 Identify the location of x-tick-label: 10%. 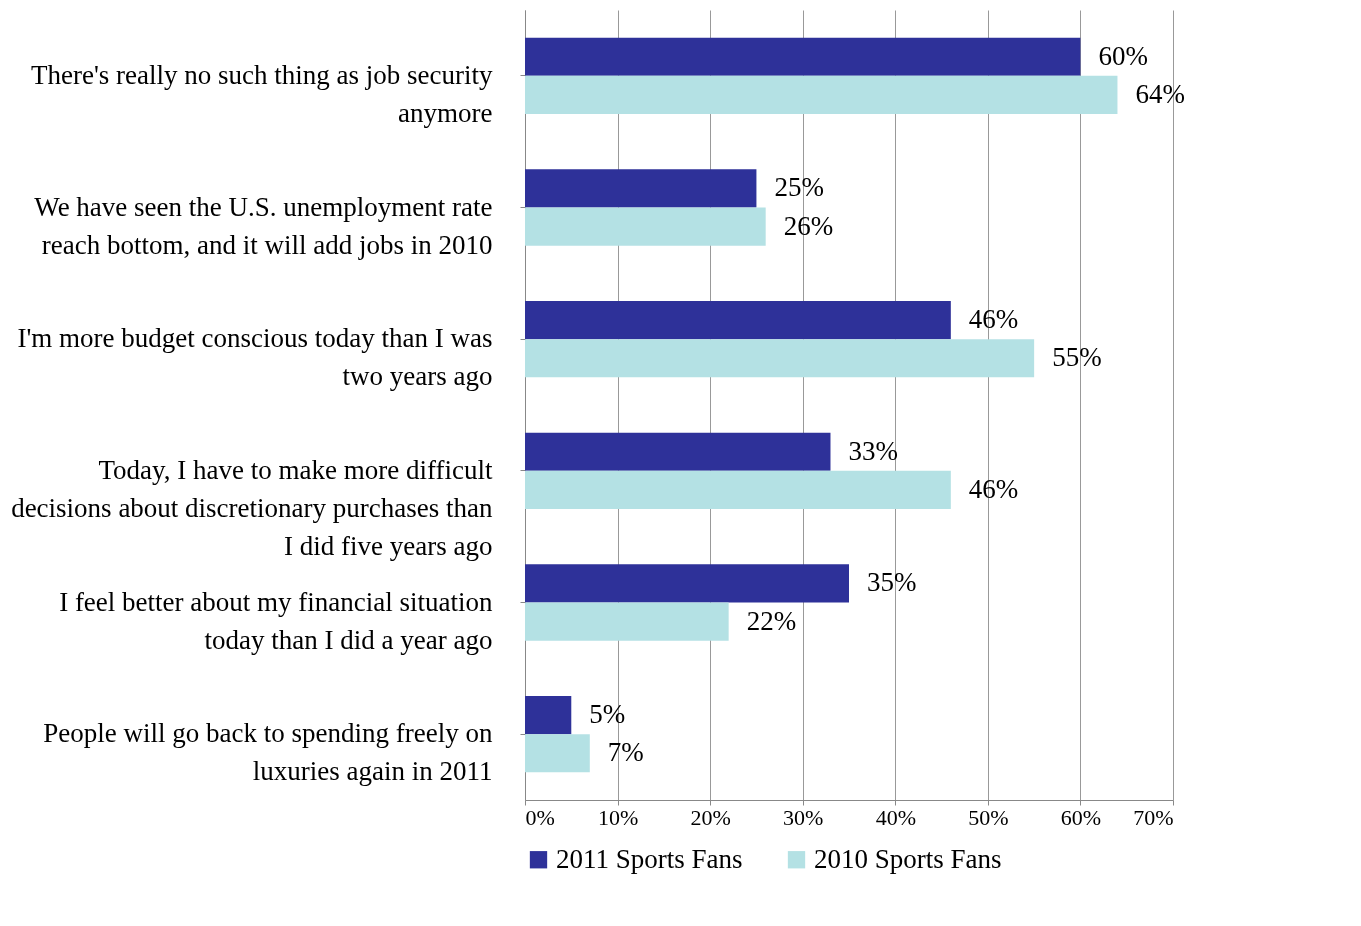
(618, 817).